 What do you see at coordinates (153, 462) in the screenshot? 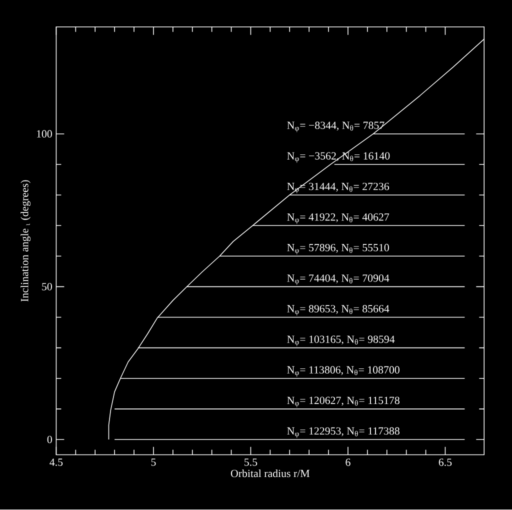
I see `x-tick-label: 5` at bounding box center [153, 462].